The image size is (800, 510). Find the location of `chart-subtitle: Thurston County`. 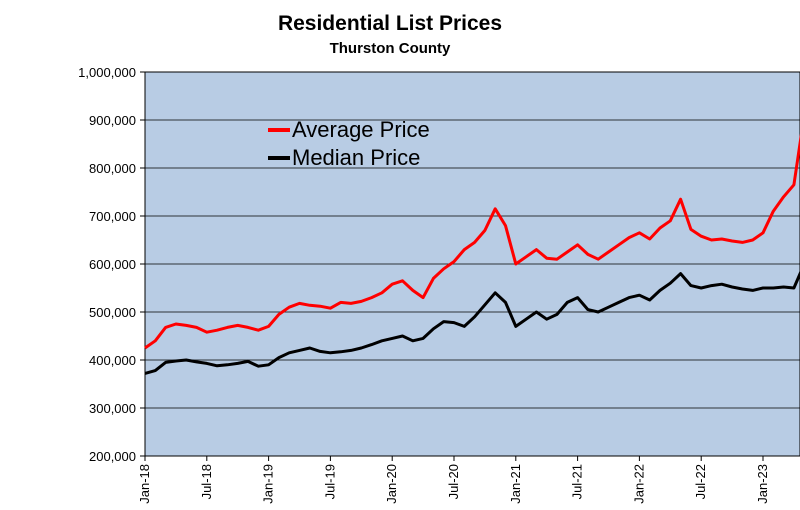

chart-subtitle: Thurston County is located at coordinates (390, 48).